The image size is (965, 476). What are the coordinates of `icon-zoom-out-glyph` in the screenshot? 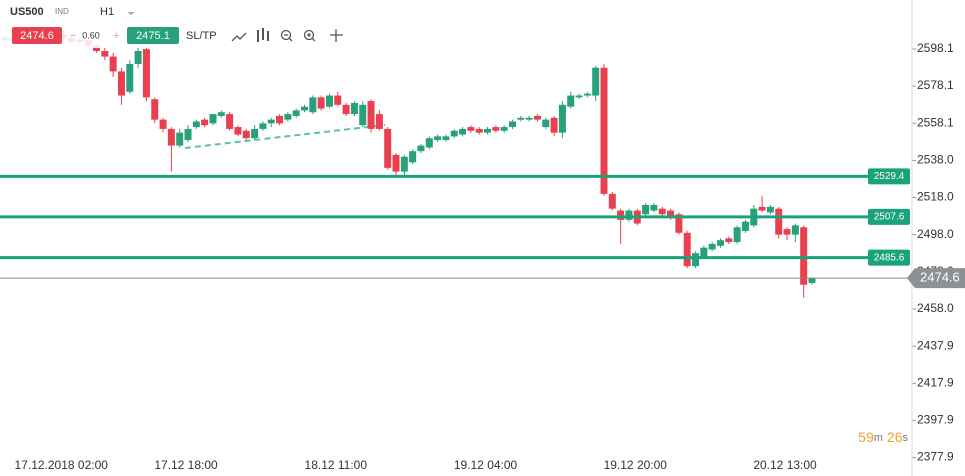 It's located at (288, 38).